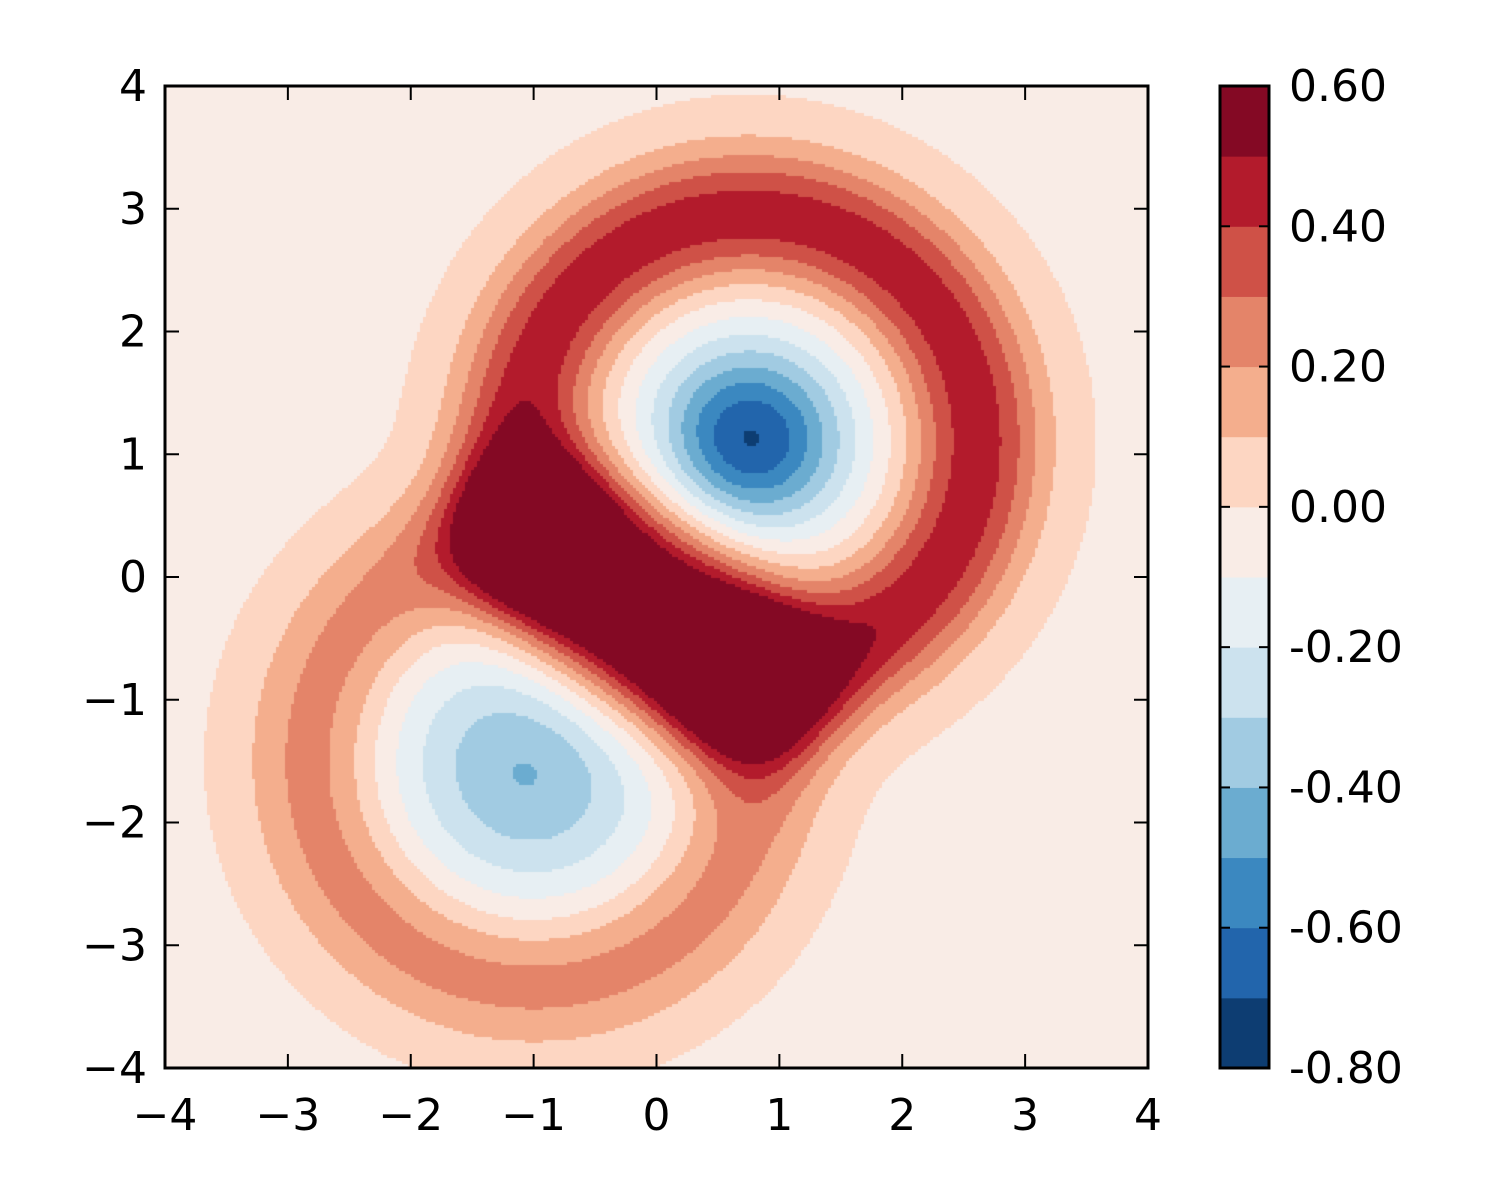  I want to click on colorbar-tick-label: 0.20, so click(1338, 367).